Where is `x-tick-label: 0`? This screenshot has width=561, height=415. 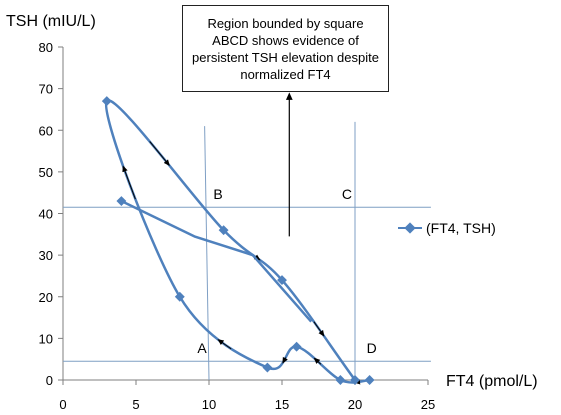
x-tick-label: 0 is located at coordinates (62, 404).